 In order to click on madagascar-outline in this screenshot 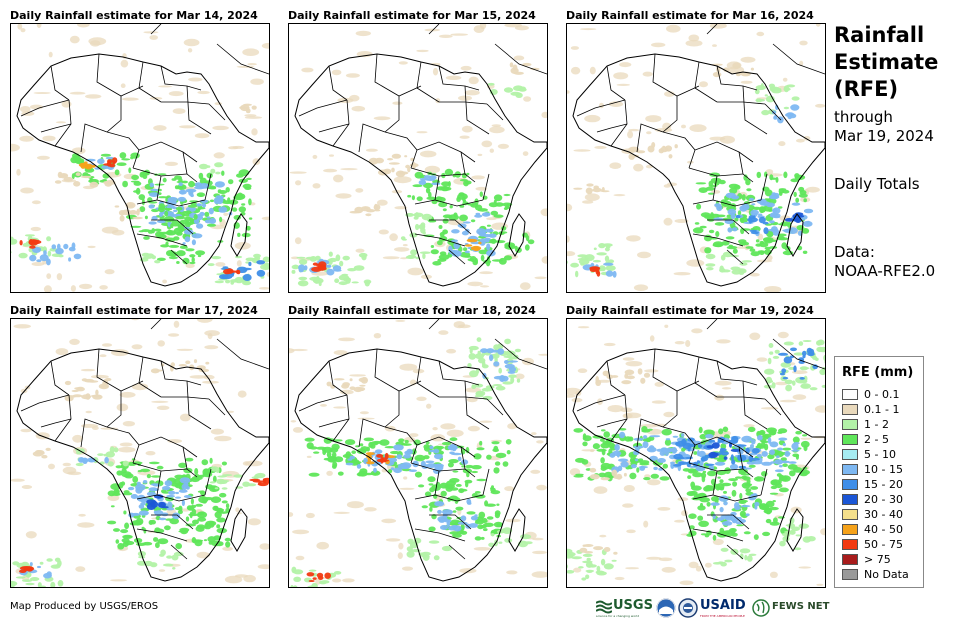, I will do `click(239, 235)`.